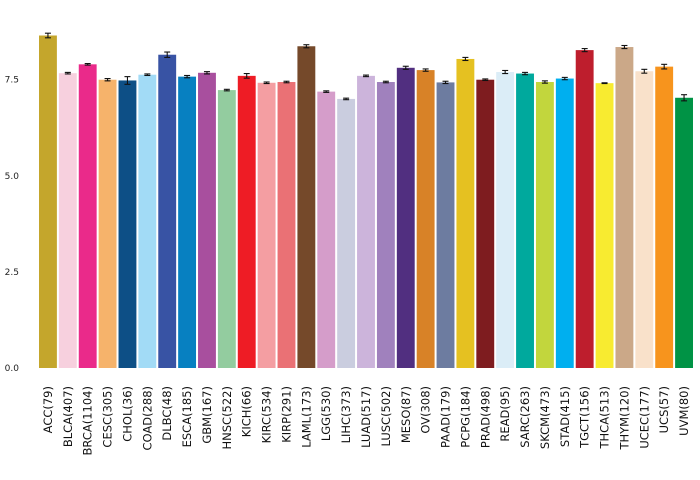  I want to click on x-tick-label: LIHC(373), so click(346, 414).